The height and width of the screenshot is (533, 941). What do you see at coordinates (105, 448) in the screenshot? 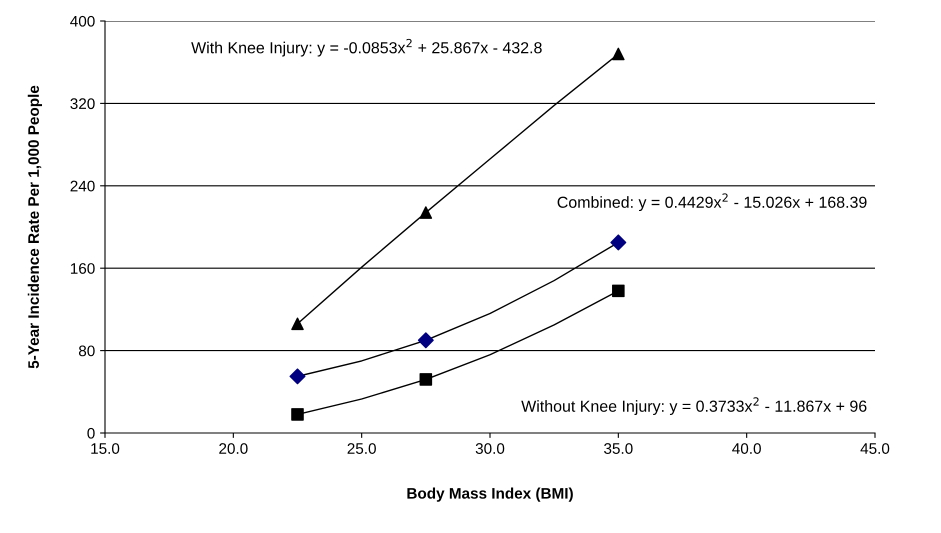
I see `x-tick-label: 15.0` at bounding box center [105, 448].